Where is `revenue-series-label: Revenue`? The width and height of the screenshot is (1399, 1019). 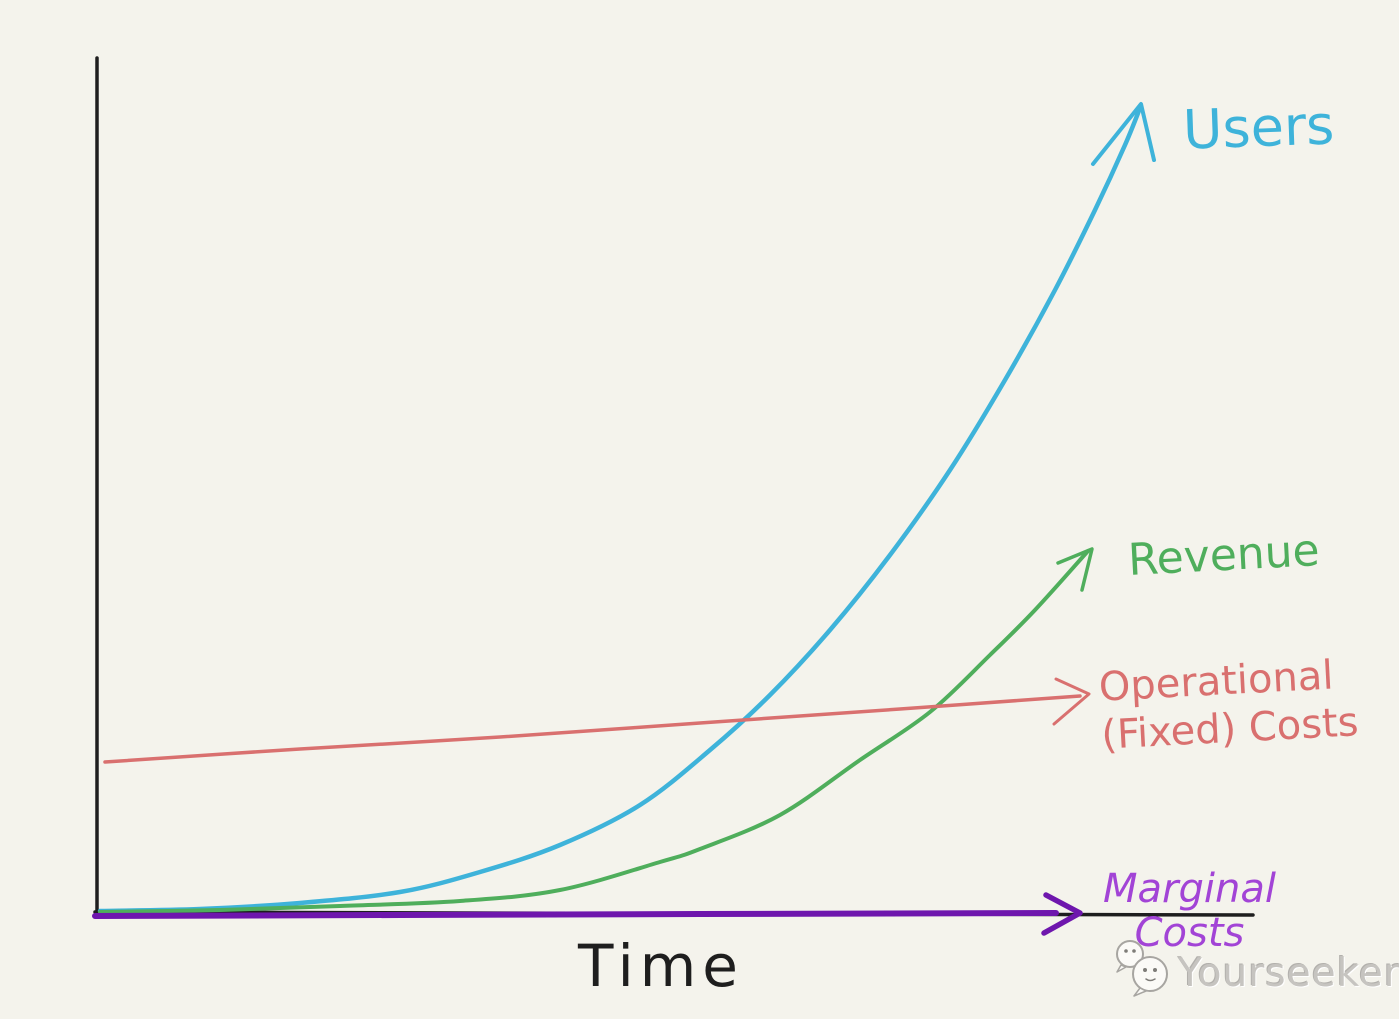 revenue-series-label: Revenue is located at coordinates (1223, 555).